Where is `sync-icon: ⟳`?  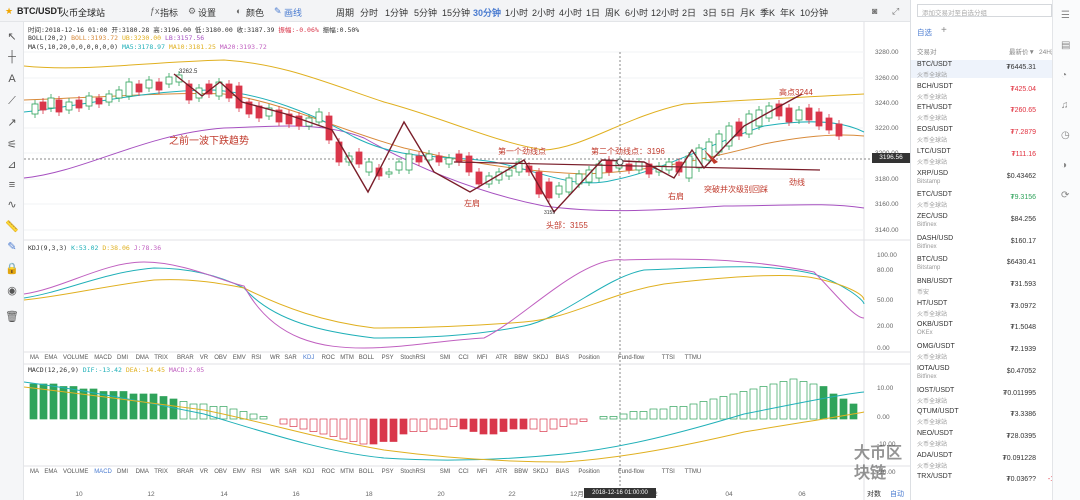
sync-icon: ⟳ is located at coordinates (1065, 195).